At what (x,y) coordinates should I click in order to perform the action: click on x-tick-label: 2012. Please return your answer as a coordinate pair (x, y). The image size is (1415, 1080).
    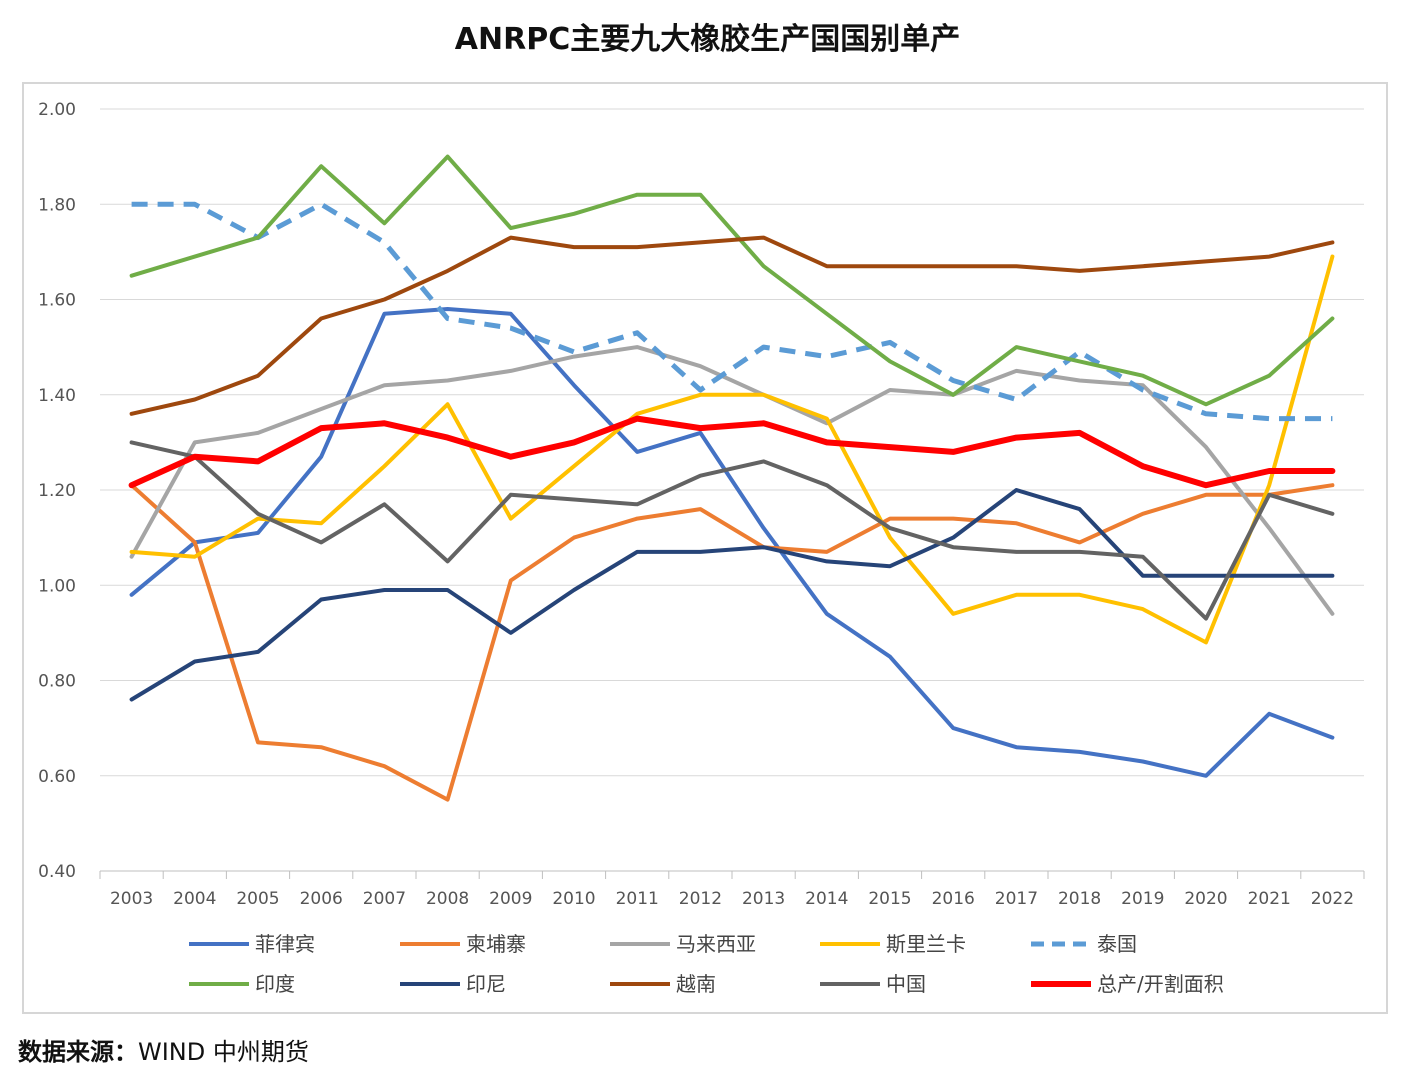
    Looking at the image, I should click on (700, 899).